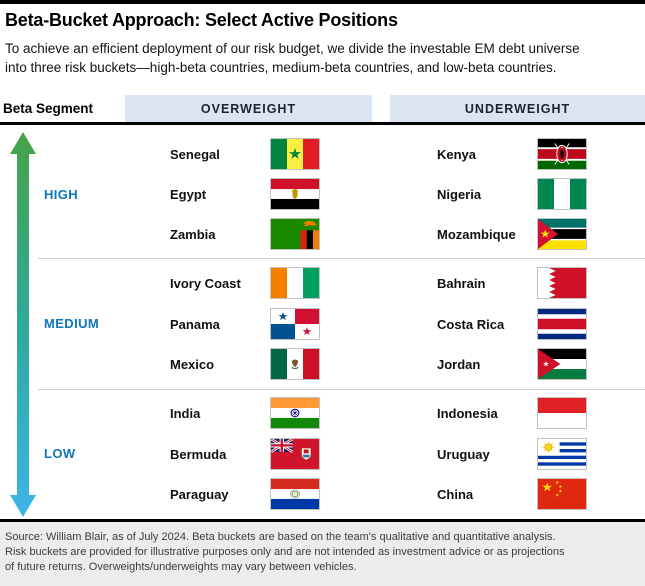  I want to click on overweight-row: Panama, so click(245, 324).